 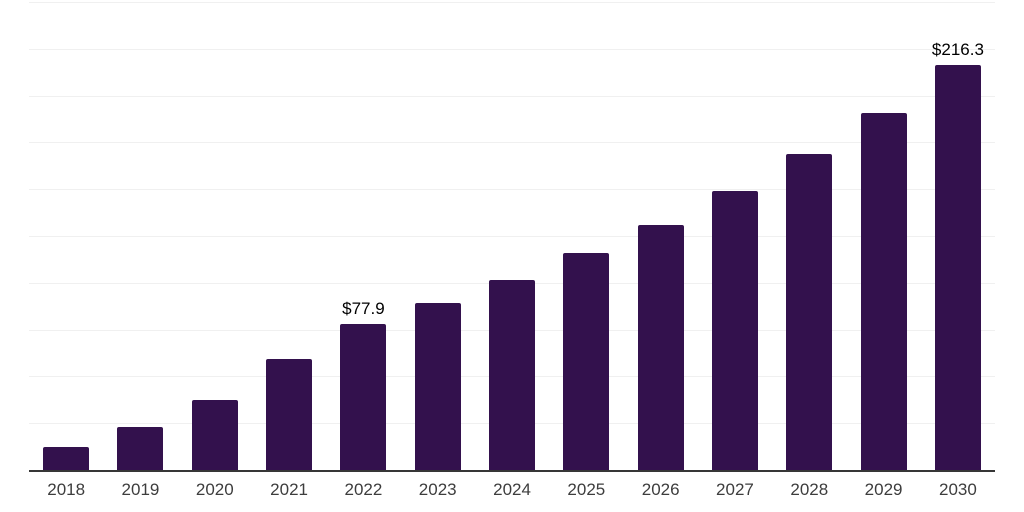 What do you see at coordinates (957, 267) in the screenshot?
I see `bar-2030` at bounding box center [957, 267].